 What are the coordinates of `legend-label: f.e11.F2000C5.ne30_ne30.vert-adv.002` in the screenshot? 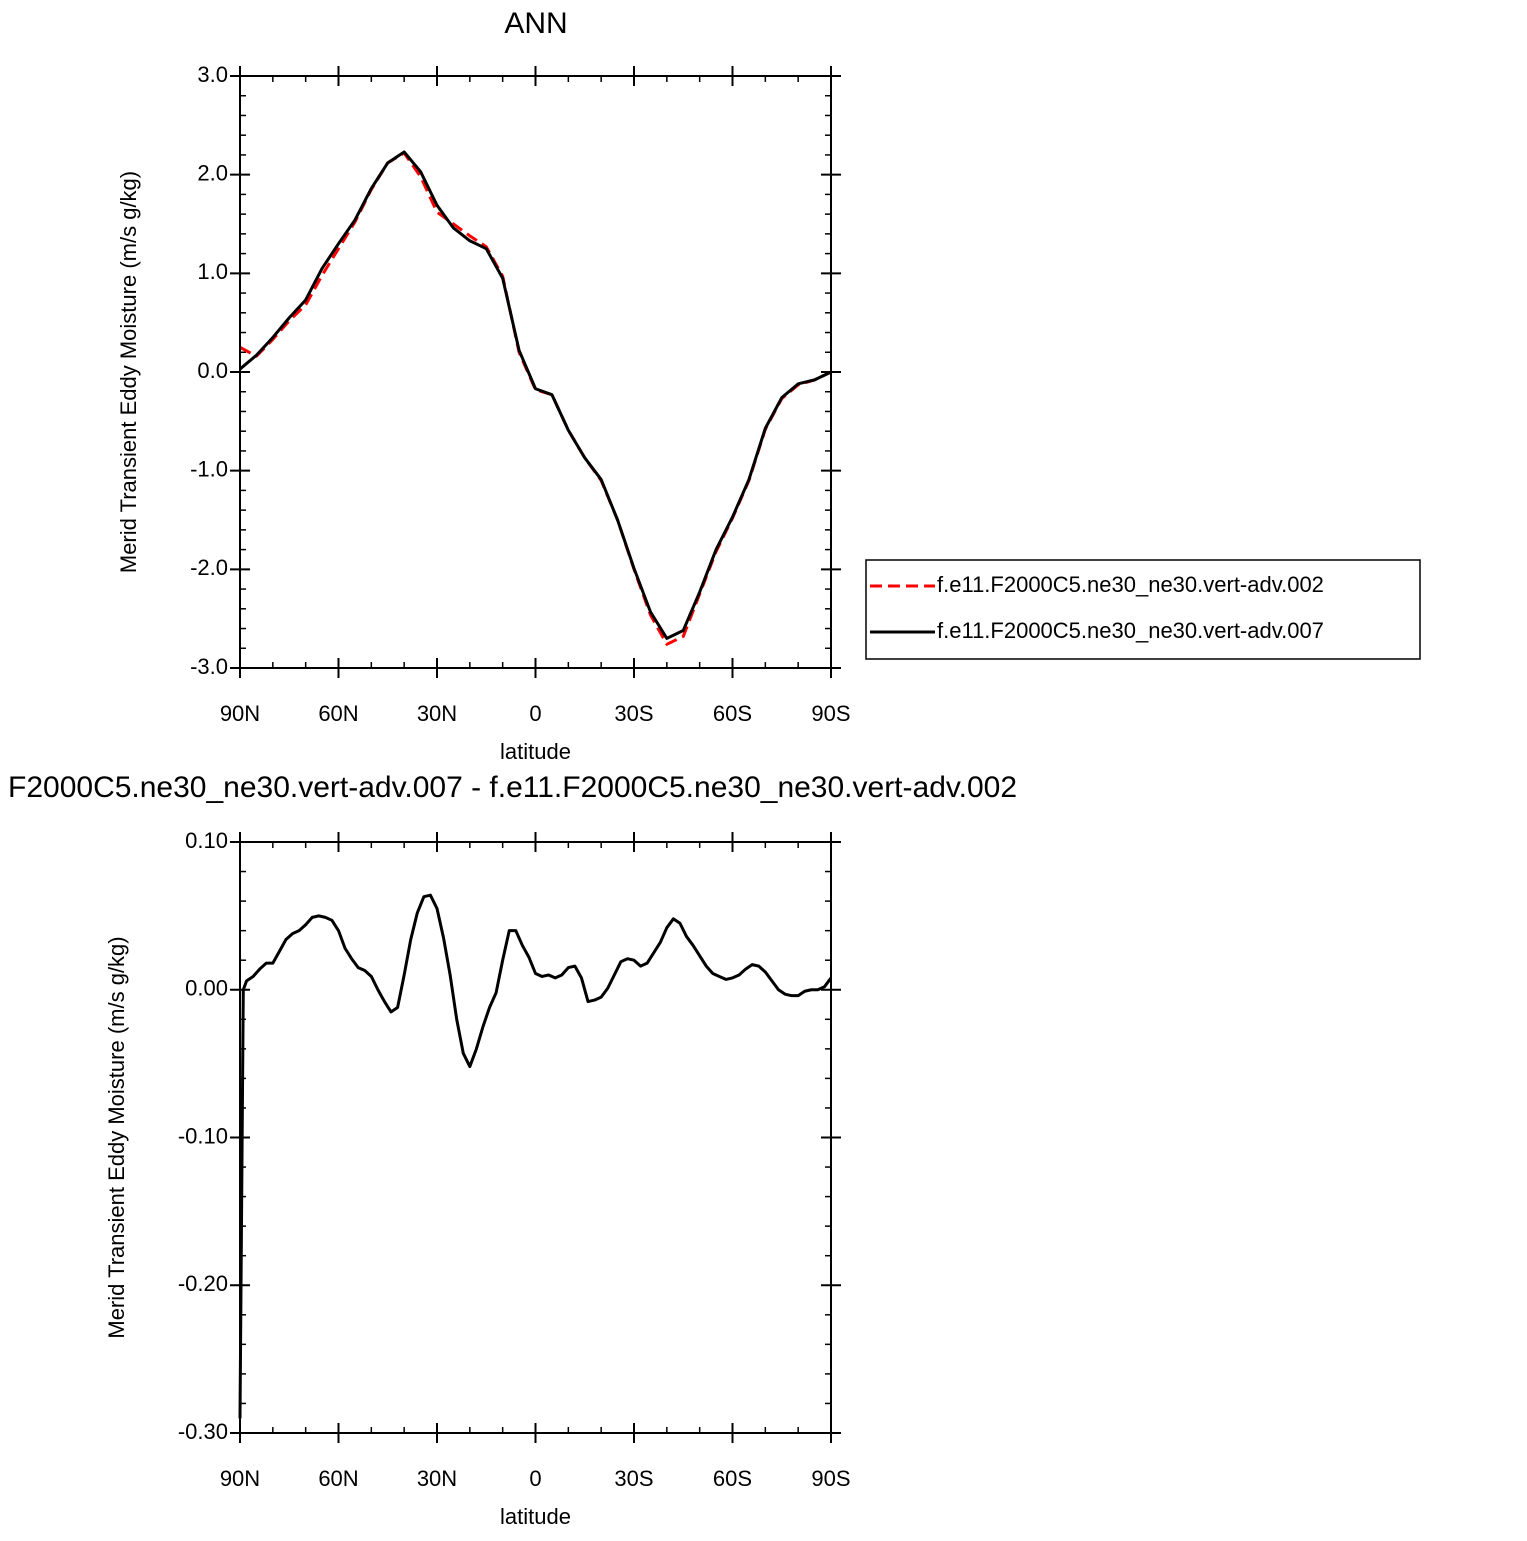 It's located at (1130, 584).